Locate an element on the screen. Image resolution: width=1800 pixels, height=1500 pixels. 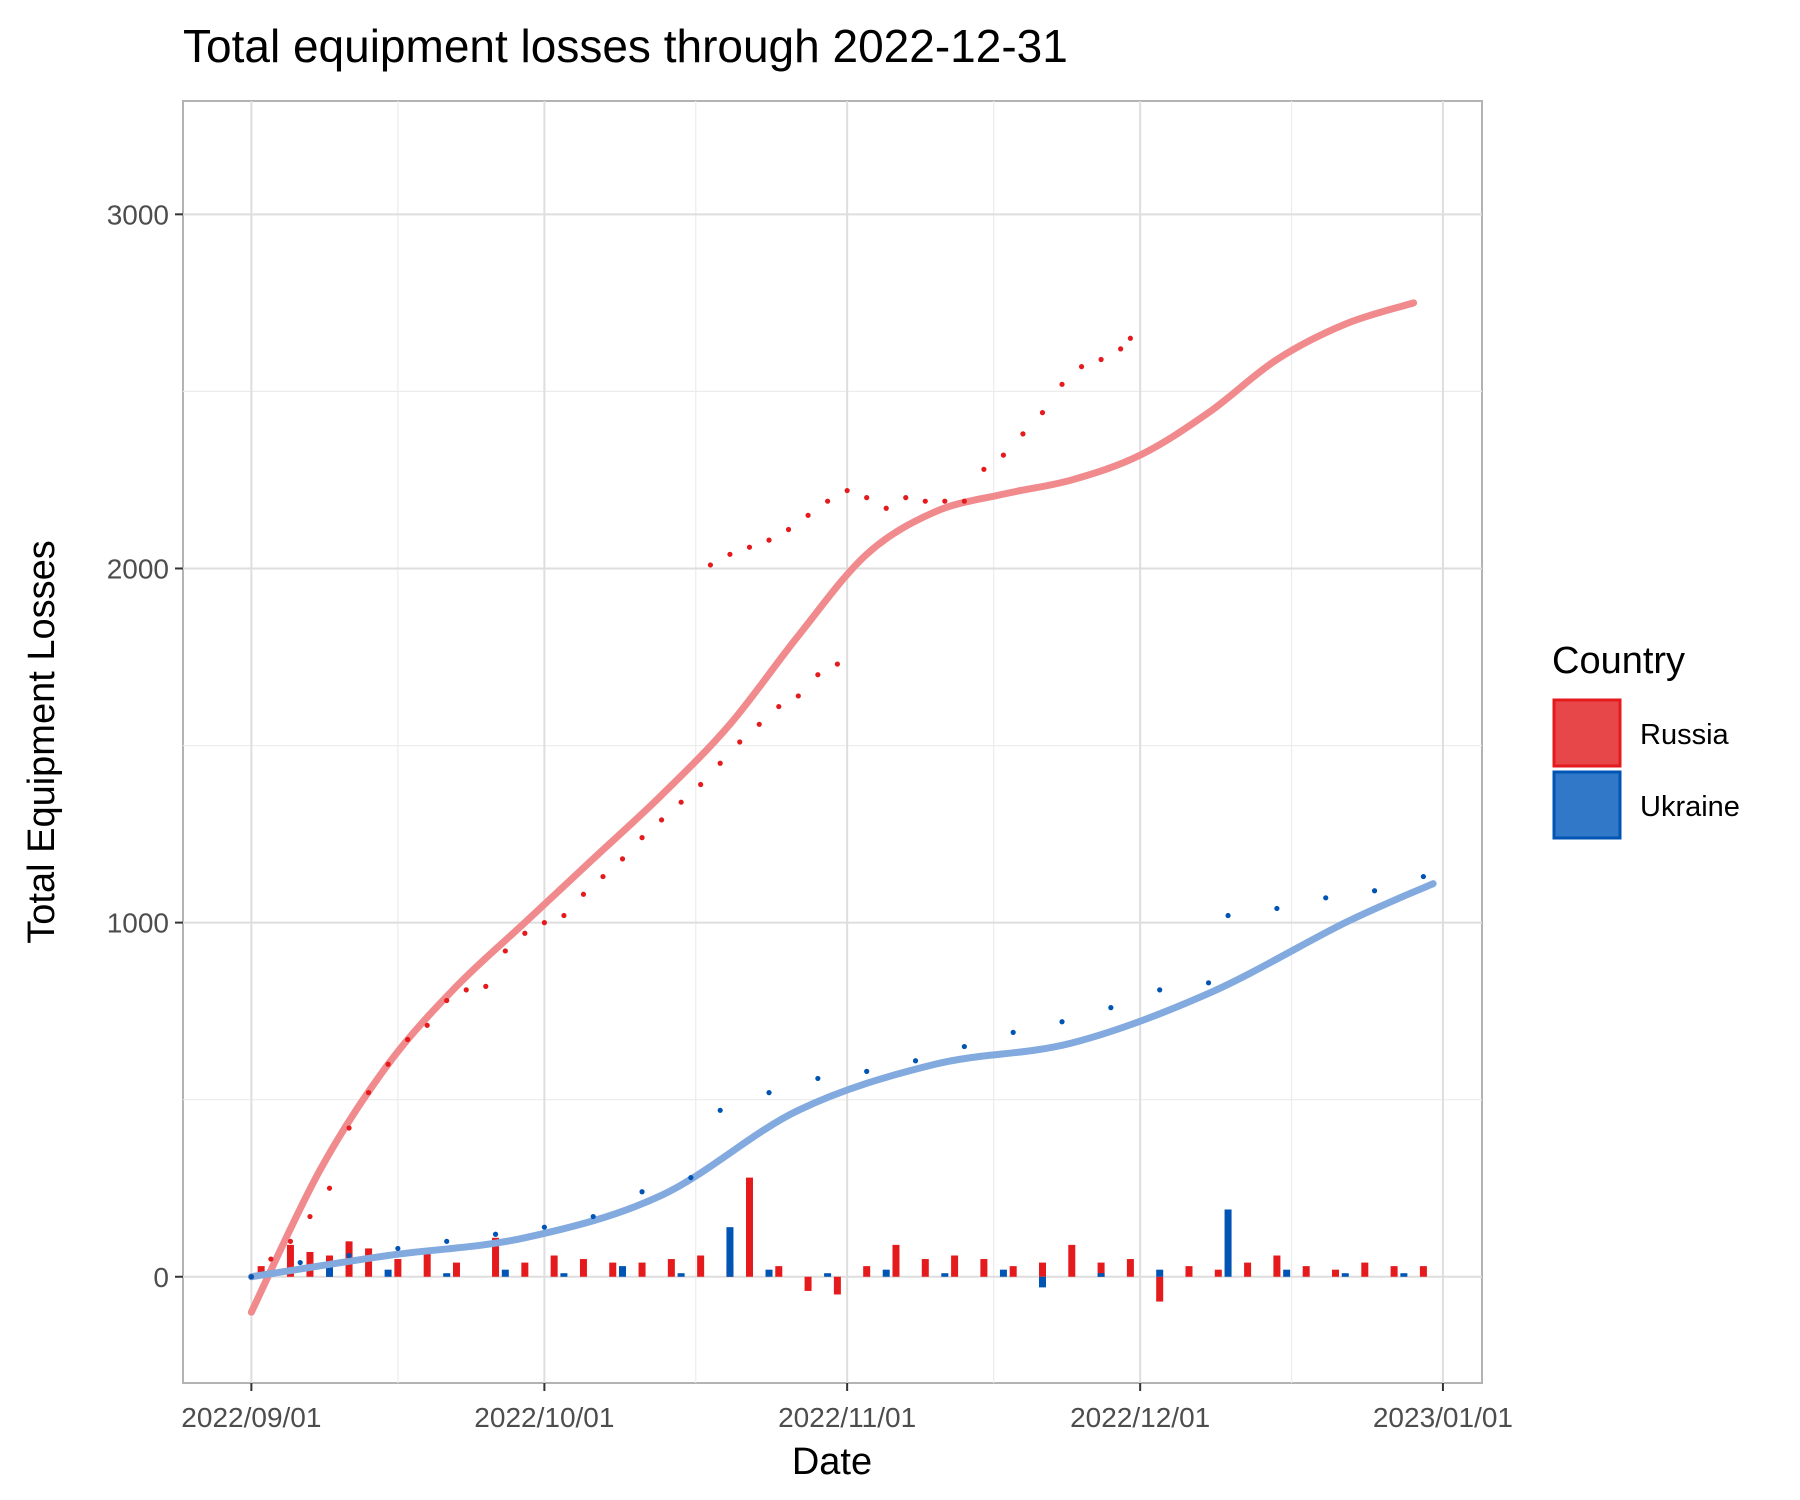
legend-label-russia: Russia is located at coordinates (1685, 735).